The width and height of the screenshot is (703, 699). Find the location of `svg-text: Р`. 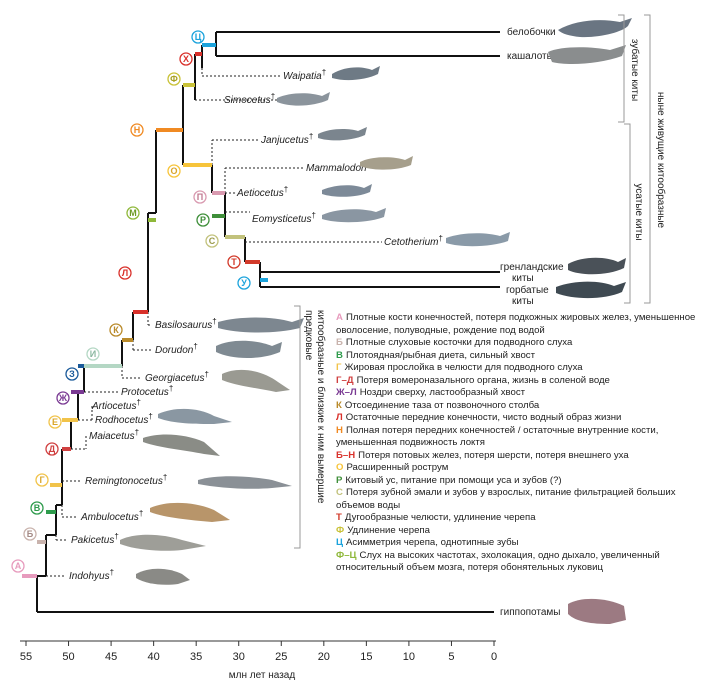

svg-text: Р is located at coordinates (203, 220).